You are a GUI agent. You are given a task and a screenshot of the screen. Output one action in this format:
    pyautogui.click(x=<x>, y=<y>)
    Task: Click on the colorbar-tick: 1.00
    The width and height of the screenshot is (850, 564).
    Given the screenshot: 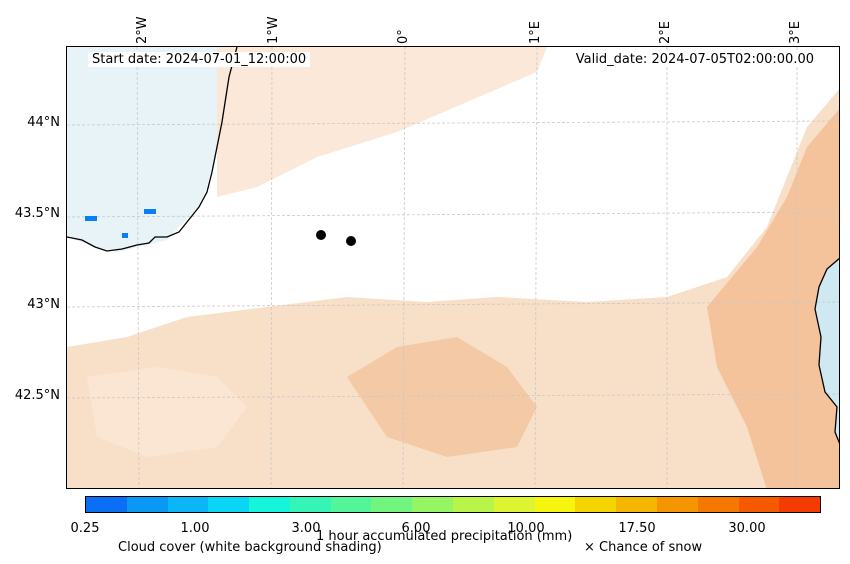 What is the action you would take?
    pyautogui.click(x=195, y=528)
    